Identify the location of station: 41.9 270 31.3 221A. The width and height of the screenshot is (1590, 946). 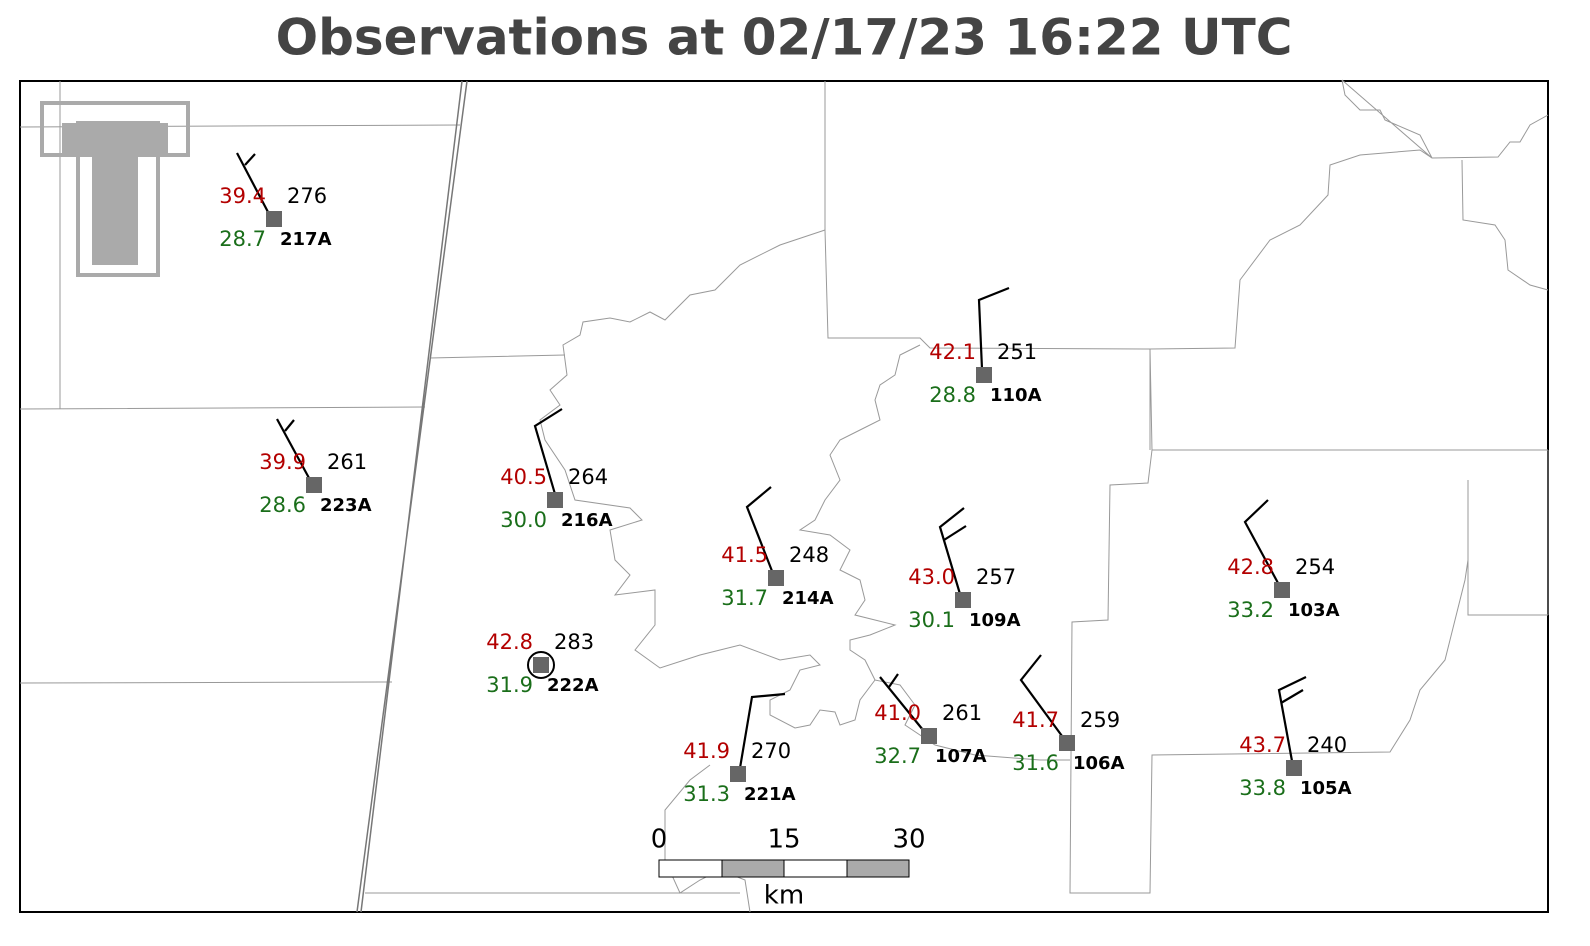
(739, 749).